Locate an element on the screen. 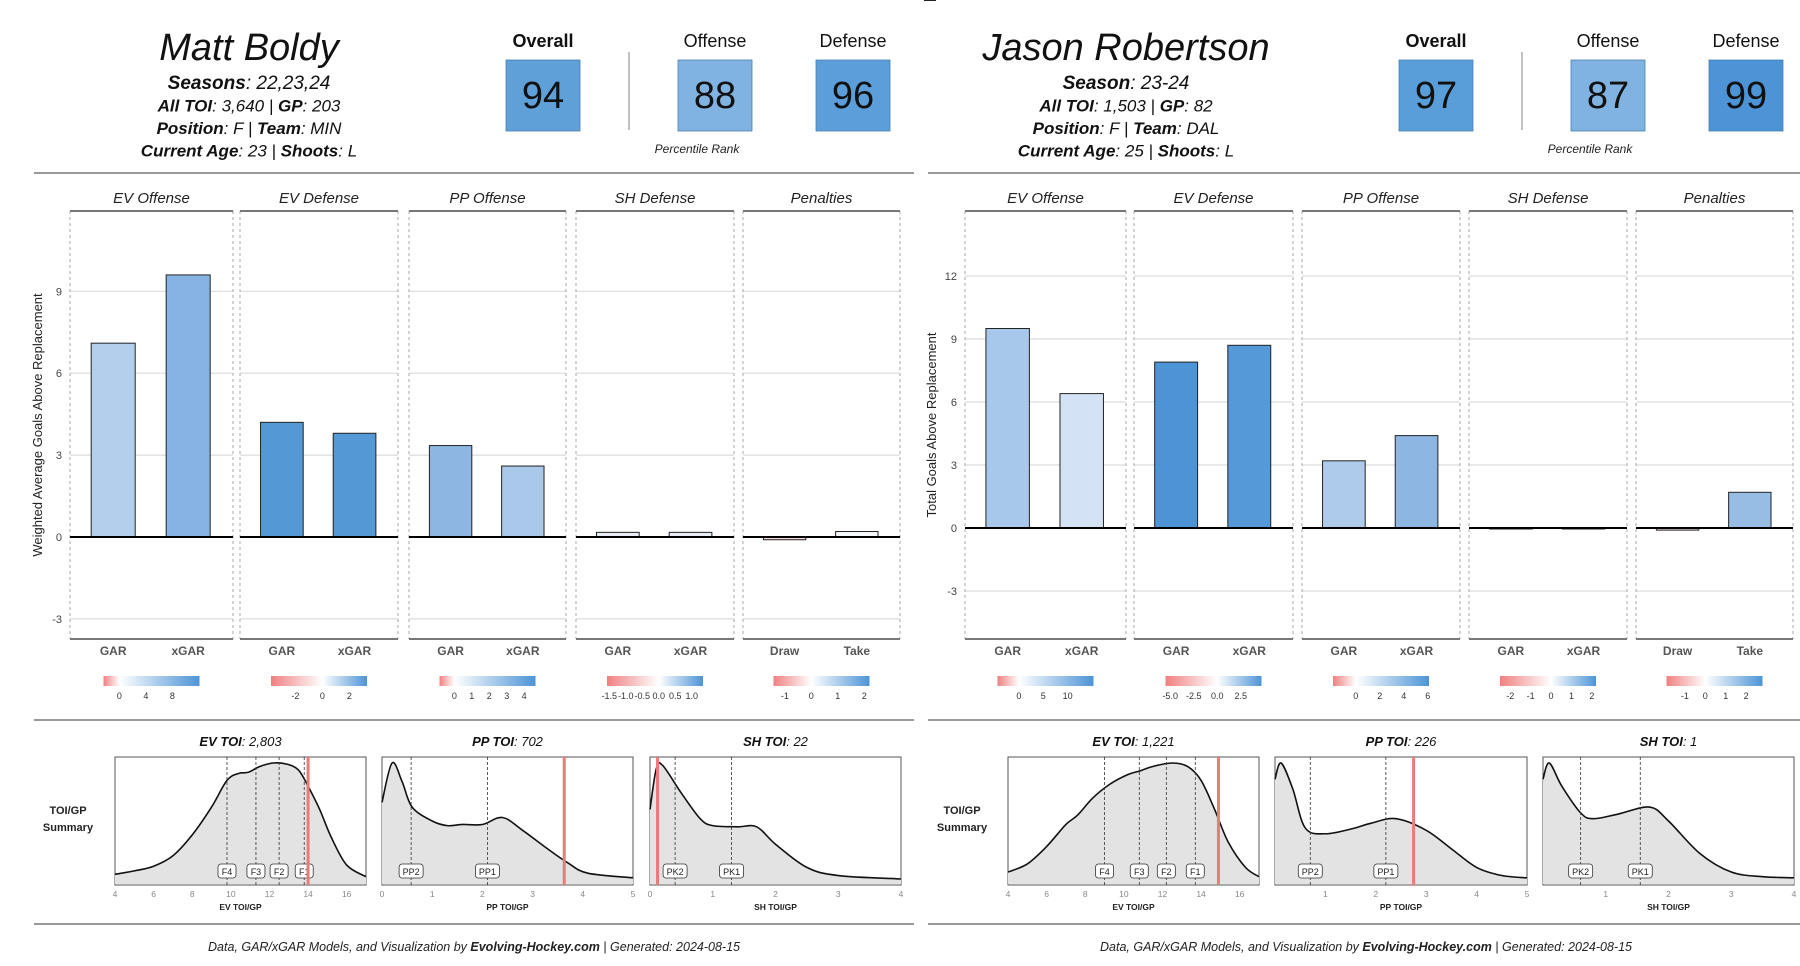 This screenshot has width=1800, height=966. player-info-line: All TOI: 1,503 | GP: 82 is located at coordinates (1125, 106).